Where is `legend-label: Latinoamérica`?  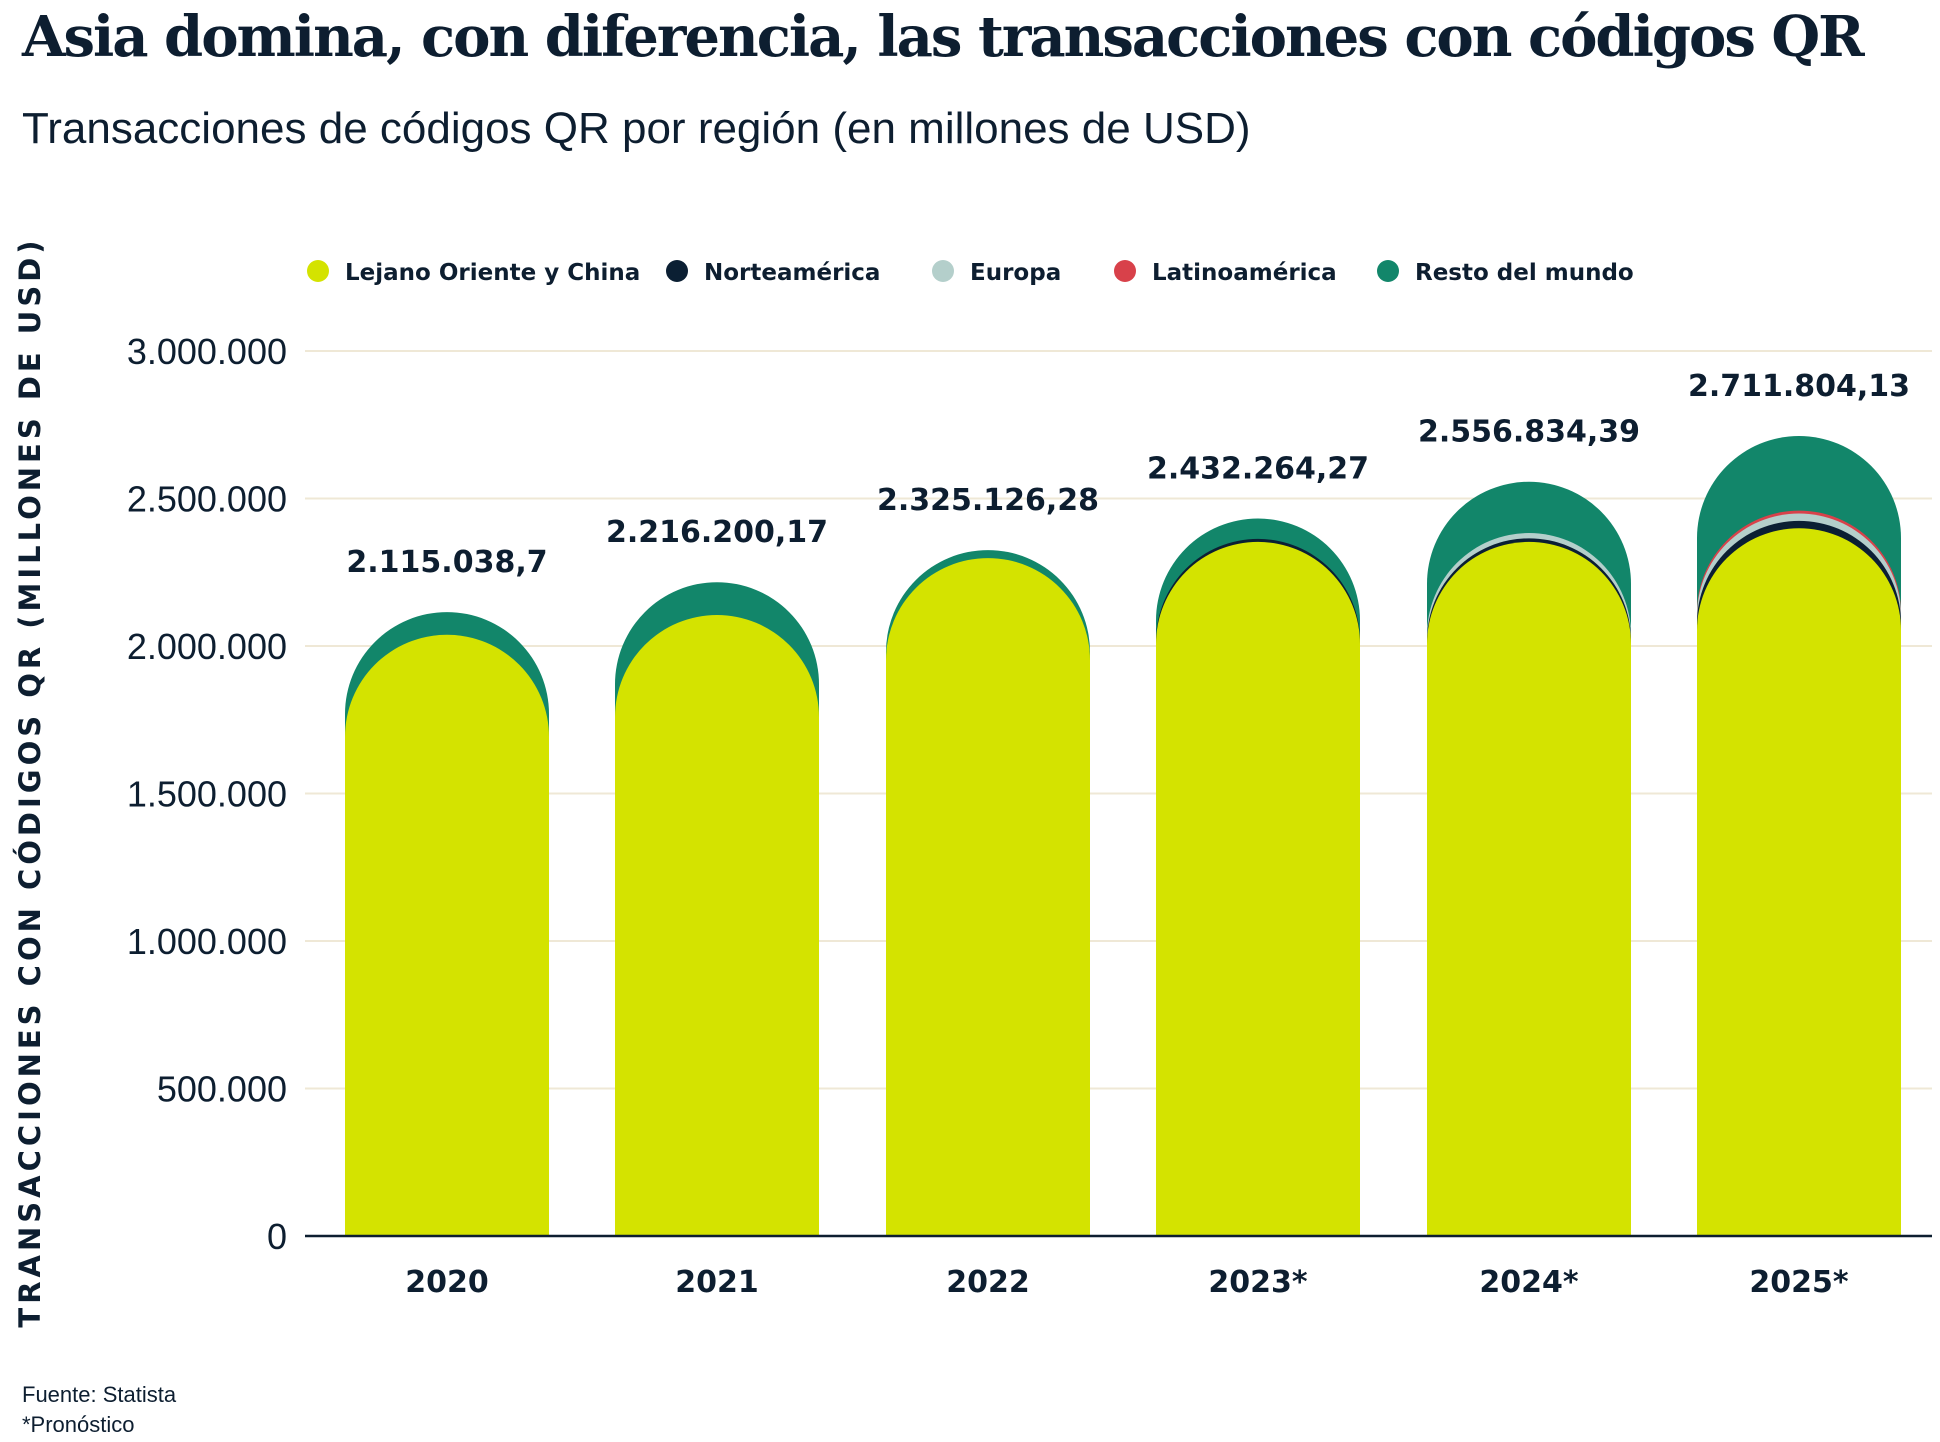
legend-label: Latinoamérica is located at coordinates (1244, 273).